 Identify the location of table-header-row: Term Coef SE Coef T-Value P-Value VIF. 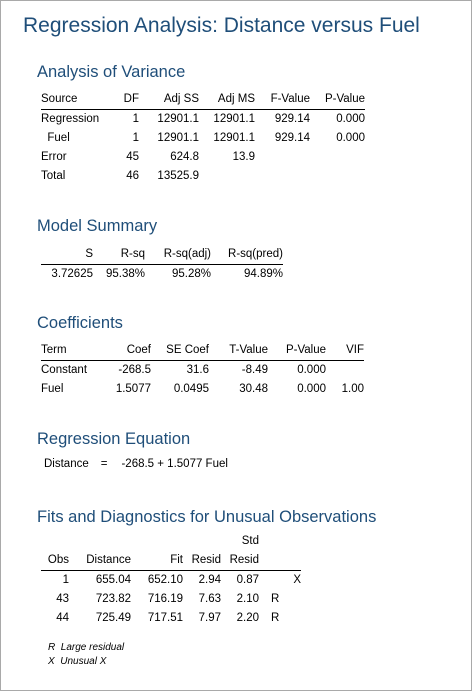
(202, 351).